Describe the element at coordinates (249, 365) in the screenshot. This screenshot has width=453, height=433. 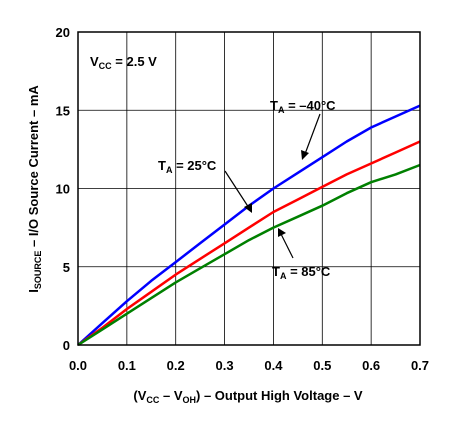
I see `x-tick-labels: 0.0 0.1 0.2 0.3 0.4 0.5 0.6 0.7` at that location.